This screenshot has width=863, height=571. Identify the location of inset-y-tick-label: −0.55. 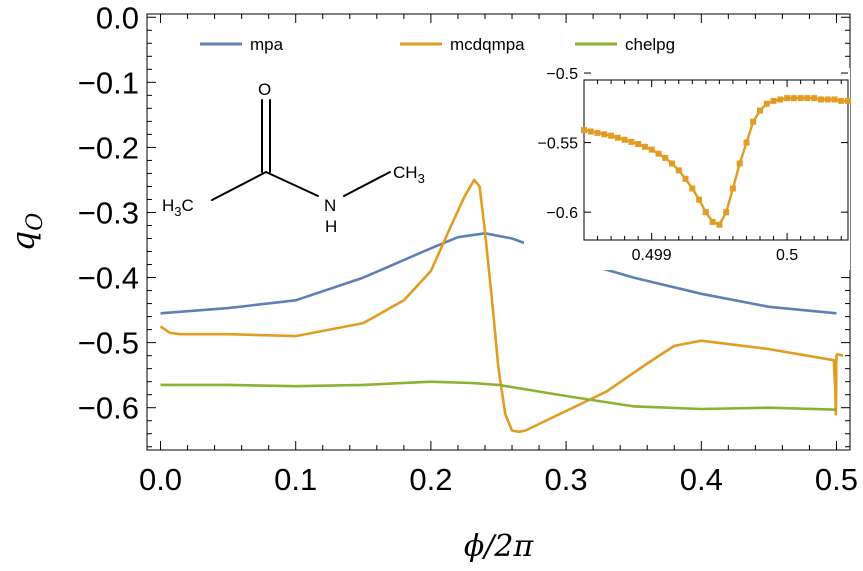
(558, 144).